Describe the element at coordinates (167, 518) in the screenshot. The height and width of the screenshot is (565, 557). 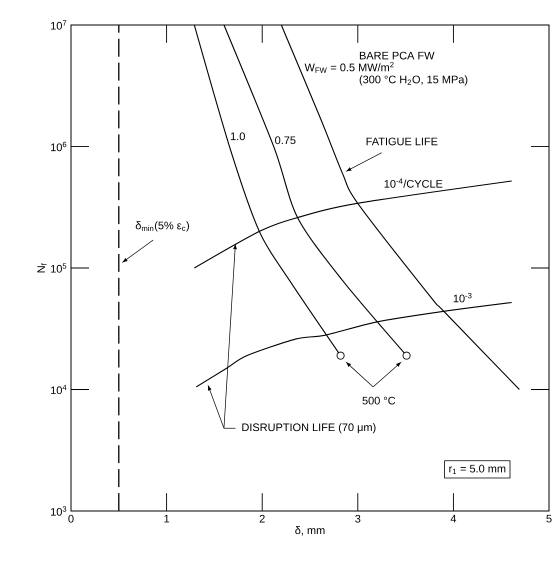
I see `x-tick-label: 1` at that location.